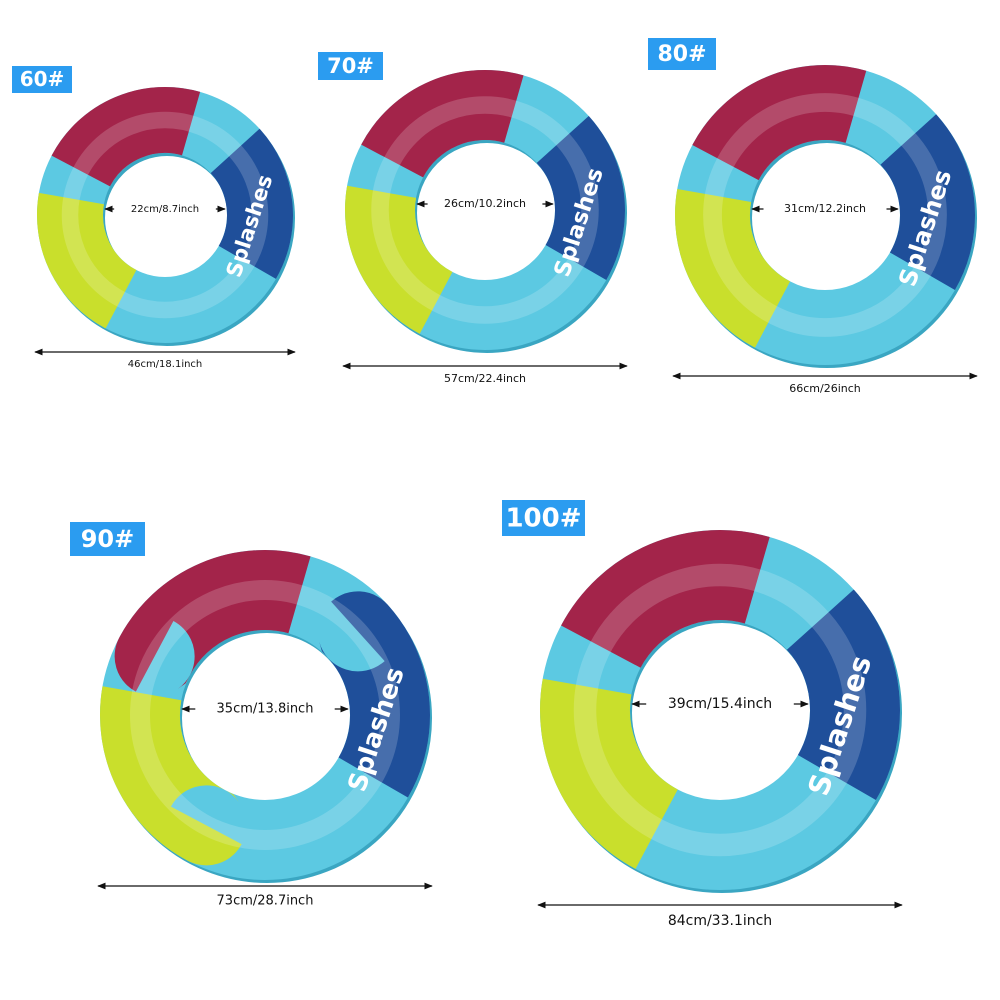  I want to click on inner-size: 35cm/13.8inch, so click(265, 709).